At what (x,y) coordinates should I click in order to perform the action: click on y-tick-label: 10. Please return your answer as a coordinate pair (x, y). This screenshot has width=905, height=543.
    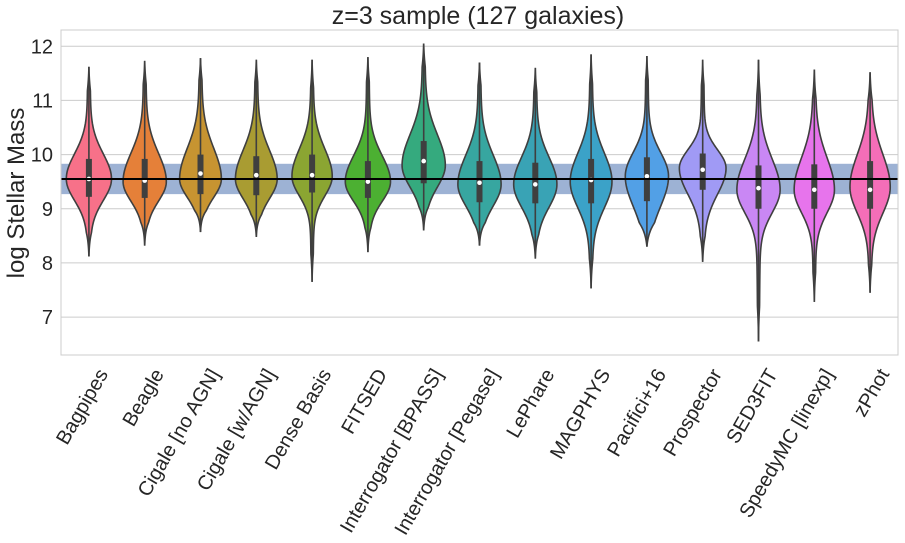
    Looking at the image, I should click on (42, 156).